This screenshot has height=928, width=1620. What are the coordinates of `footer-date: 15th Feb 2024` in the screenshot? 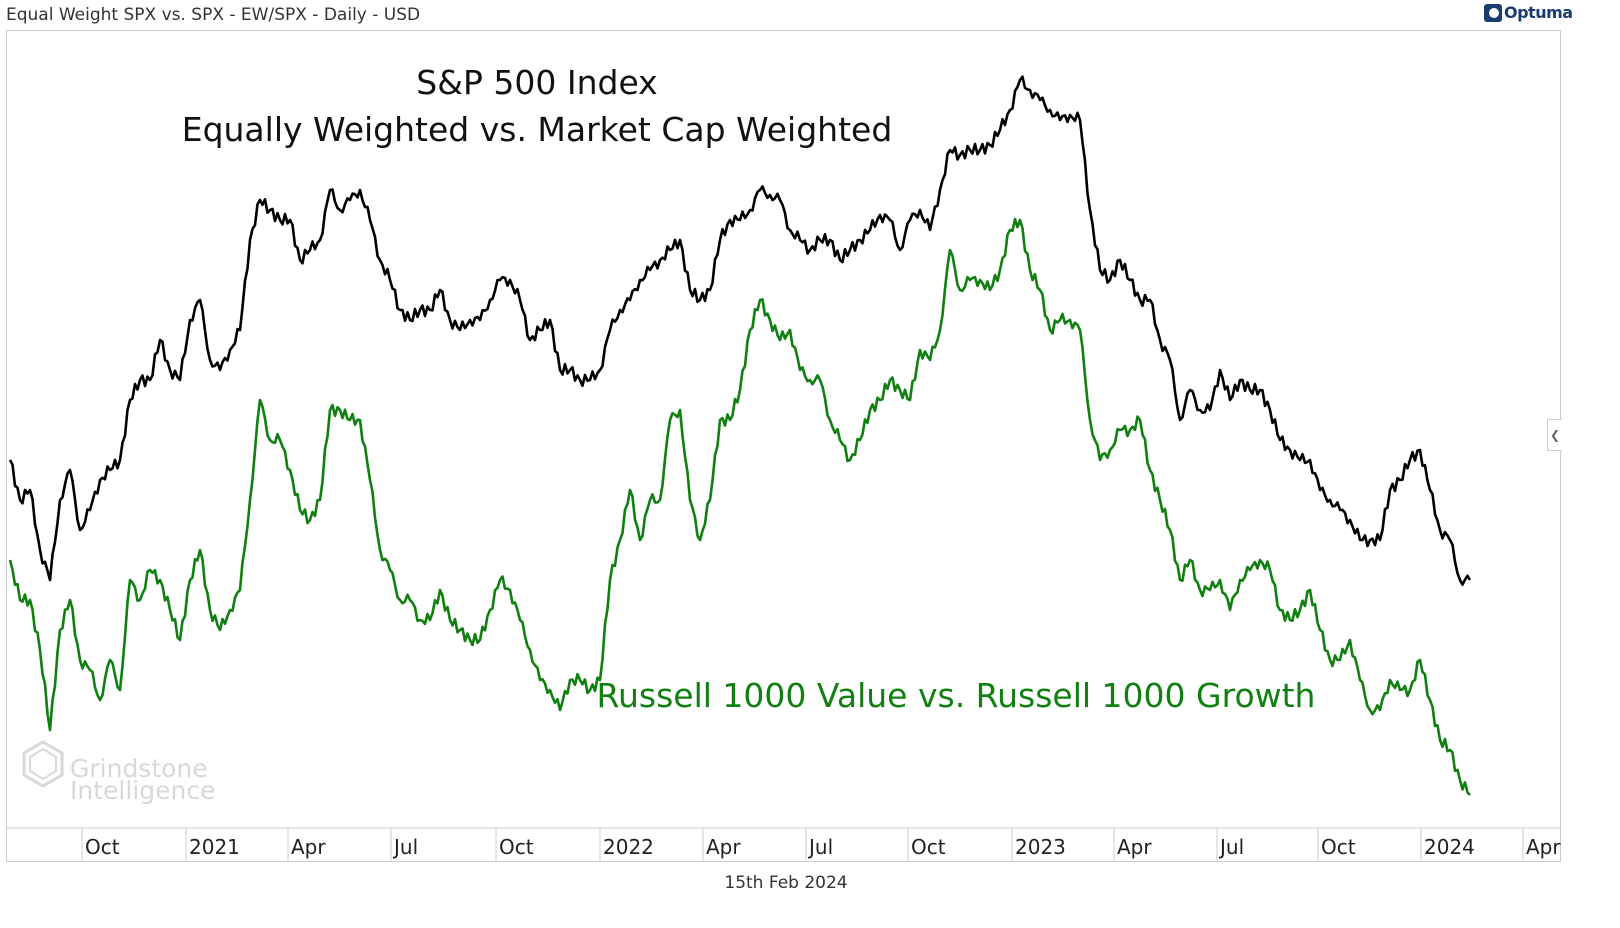 It's located at (786, 883).